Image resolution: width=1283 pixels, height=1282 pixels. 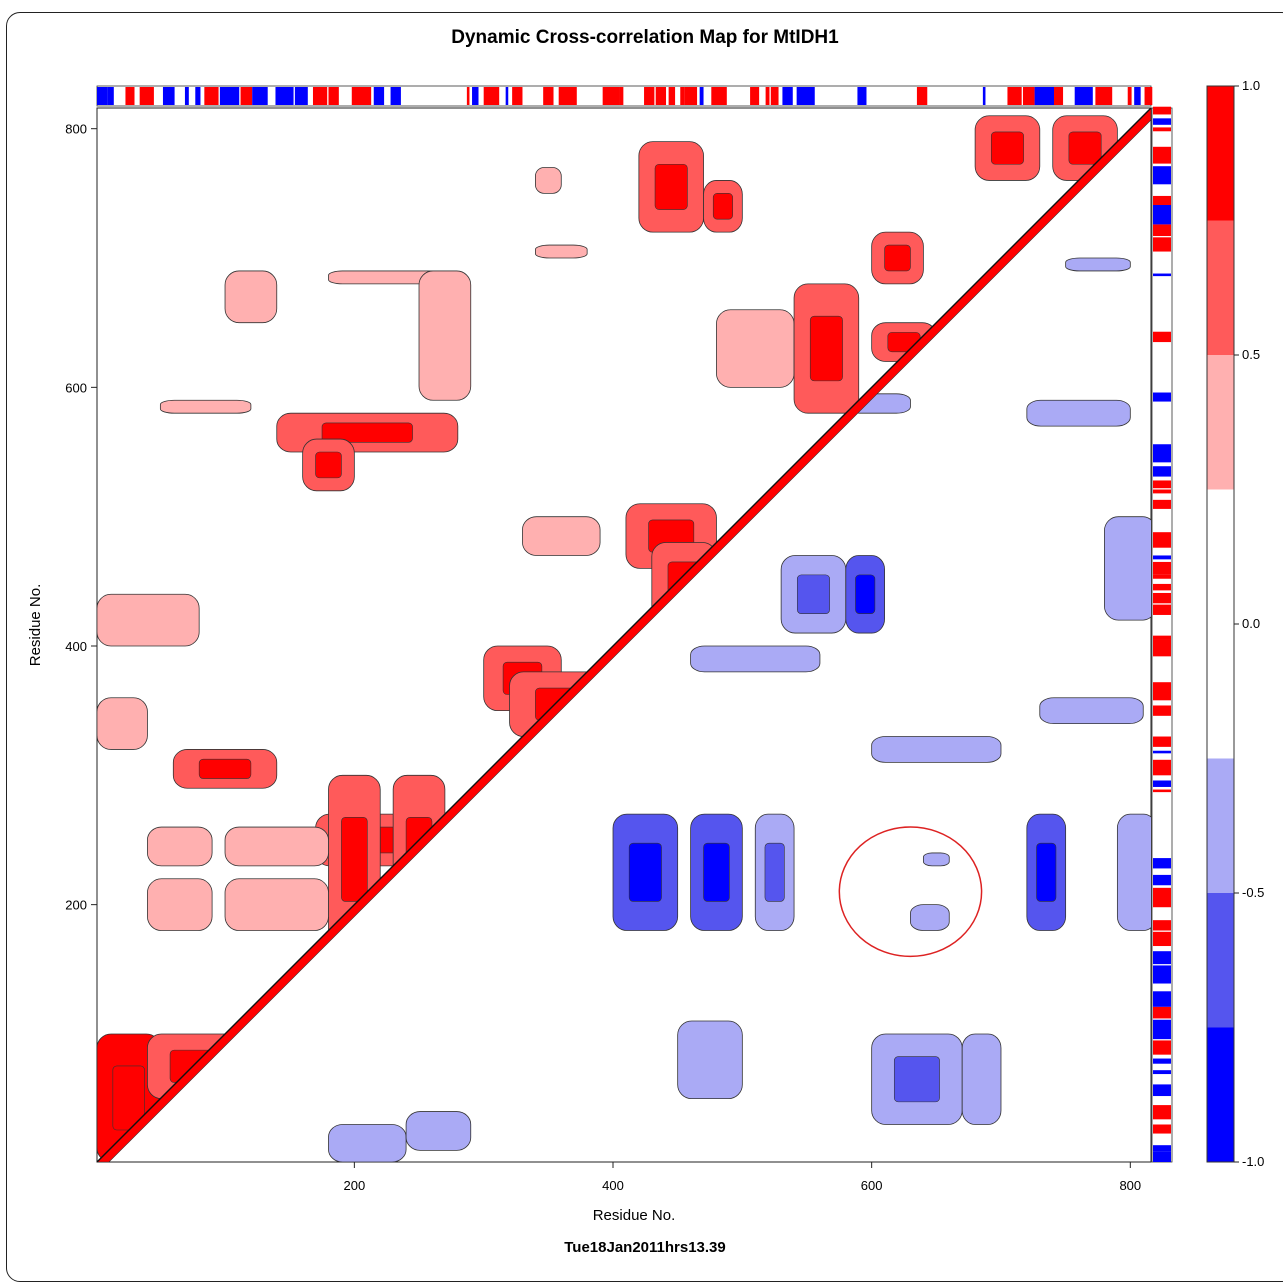 What do you see at coordinates (1220, 624) in the screenshot?
I see `colorbar` at bounding box center [1220, 624].